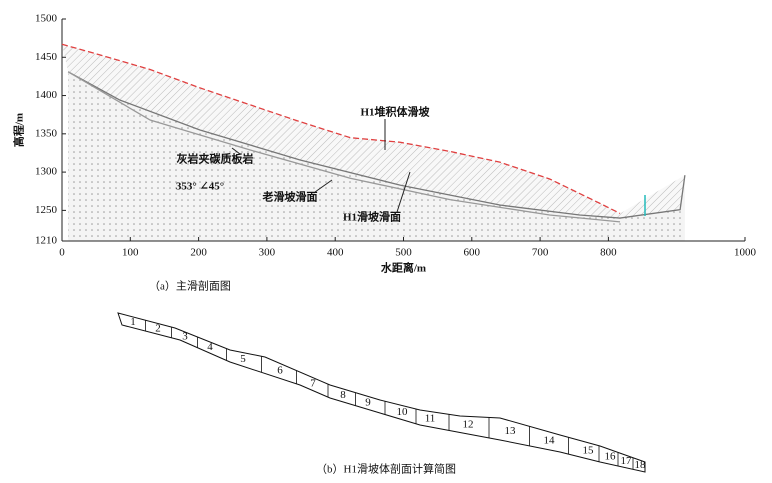 The image size is (772, 483). Describe the element at coordinates (215, 159) in the screenshot. I see `annotation: 灰岩夹碳质板岩` at that location.